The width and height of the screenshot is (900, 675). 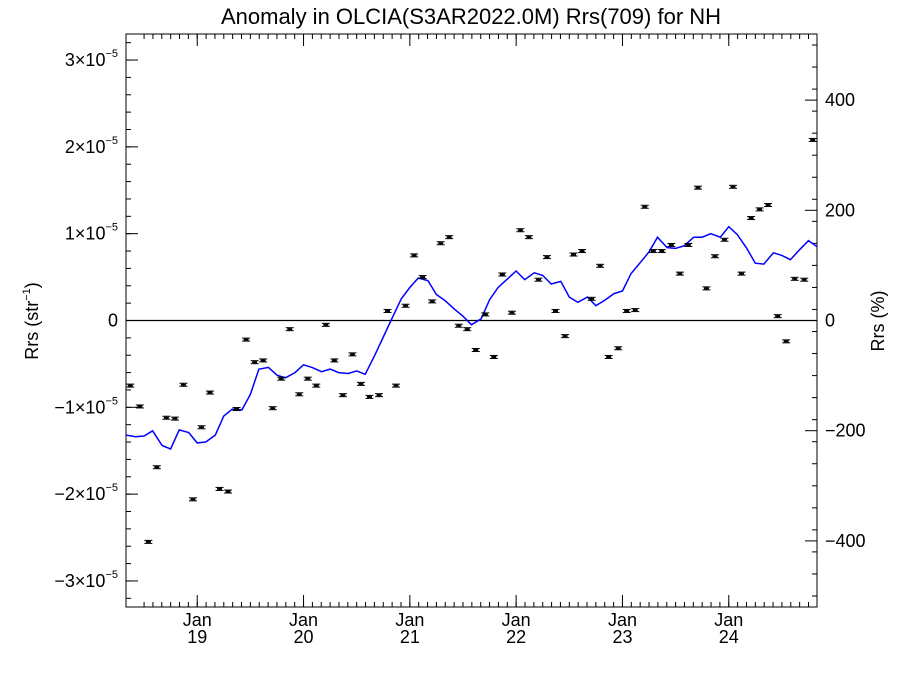 What do you see at coordinates (878, 321) in the screenshot?
I see `right-axis-label: Rrs (%)` at bounding box center [878, 321].